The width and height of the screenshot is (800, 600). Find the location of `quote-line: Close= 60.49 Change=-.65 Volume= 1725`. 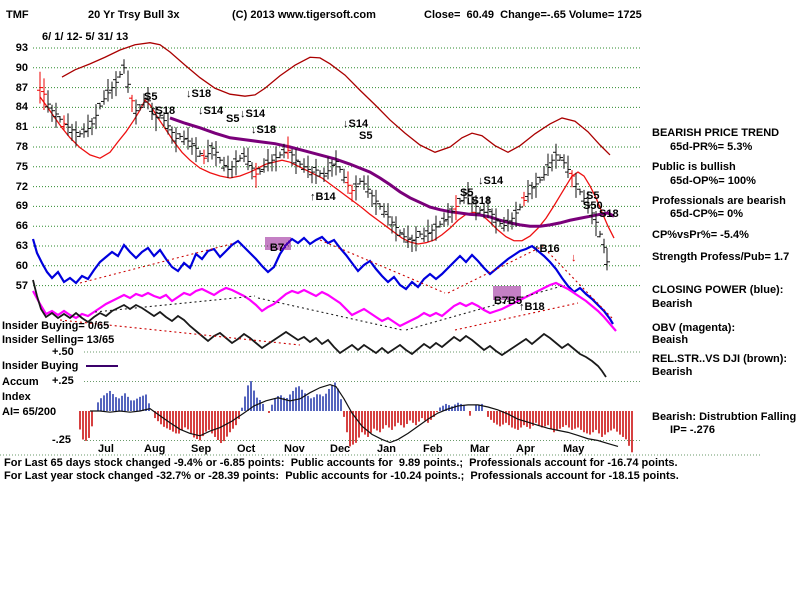

quote-line: Close= 60.49 Change=-.65 Volume= 1725 is located at coordinates (533, 15).